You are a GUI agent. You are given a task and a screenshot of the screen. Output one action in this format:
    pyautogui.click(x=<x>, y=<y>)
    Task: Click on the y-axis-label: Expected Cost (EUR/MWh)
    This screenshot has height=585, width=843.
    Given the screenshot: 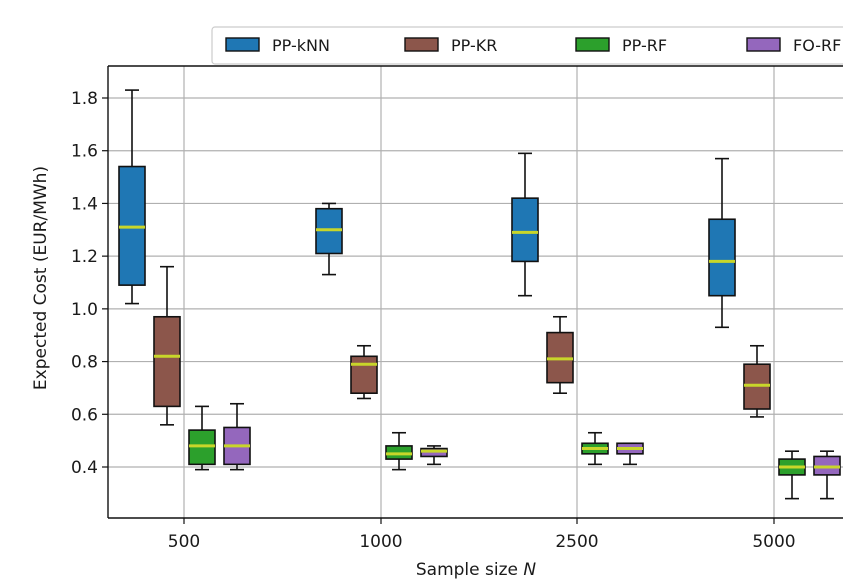 What is the action you would take?
    pyautogui.click(x=41, y=278)
    